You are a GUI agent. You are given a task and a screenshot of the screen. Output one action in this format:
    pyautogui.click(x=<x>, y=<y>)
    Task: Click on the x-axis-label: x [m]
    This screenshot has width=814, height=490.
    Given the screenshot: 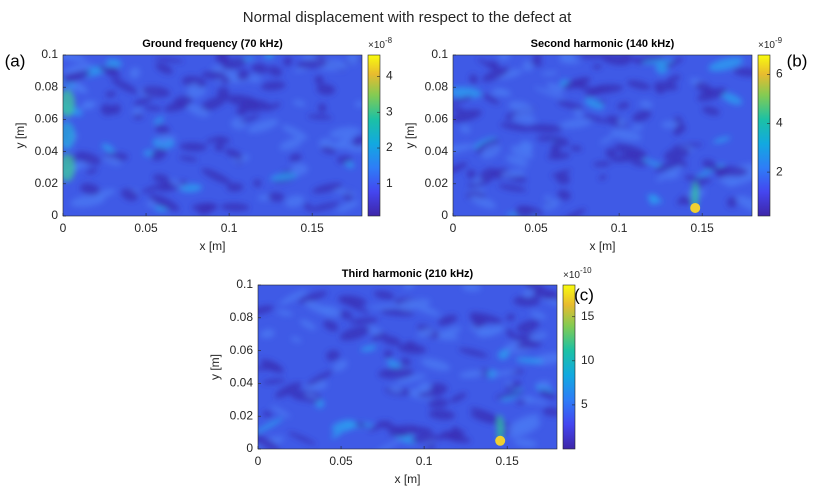 What is the action you would take?
    pyautogui.click(x=213, y=246)
    